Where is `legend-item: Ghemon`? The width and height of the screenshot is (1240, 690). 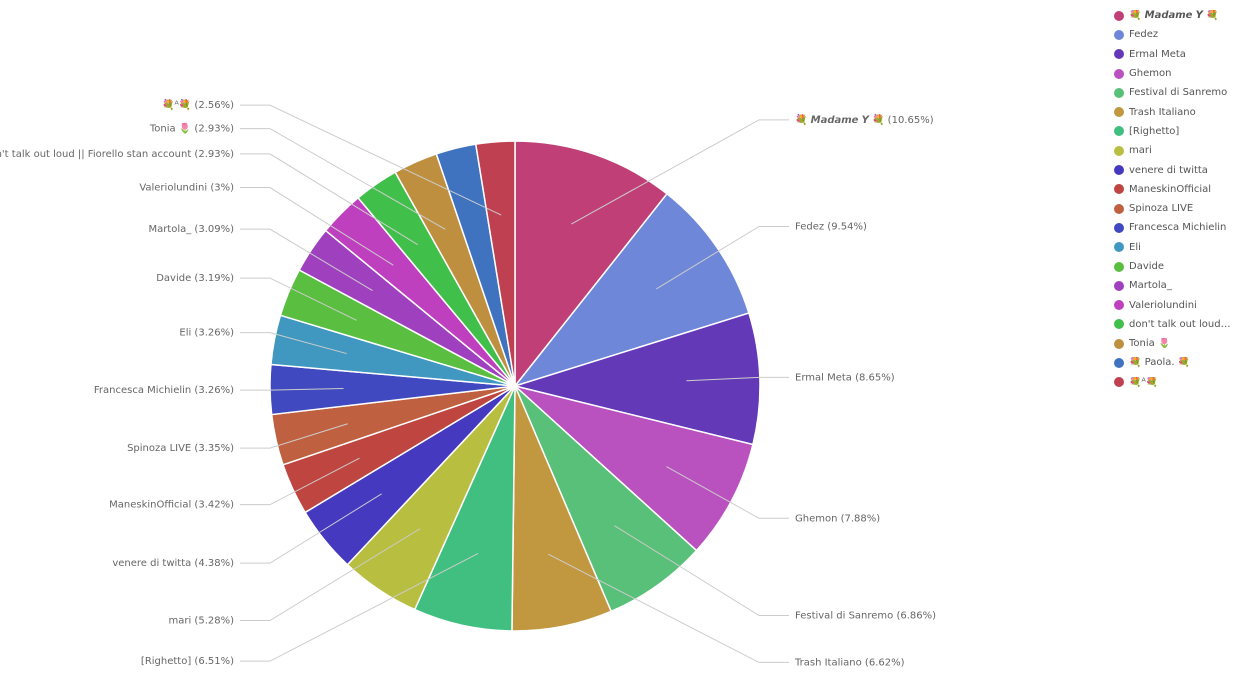 legend-item: Ghemon is located at coordinates (1173, 73).